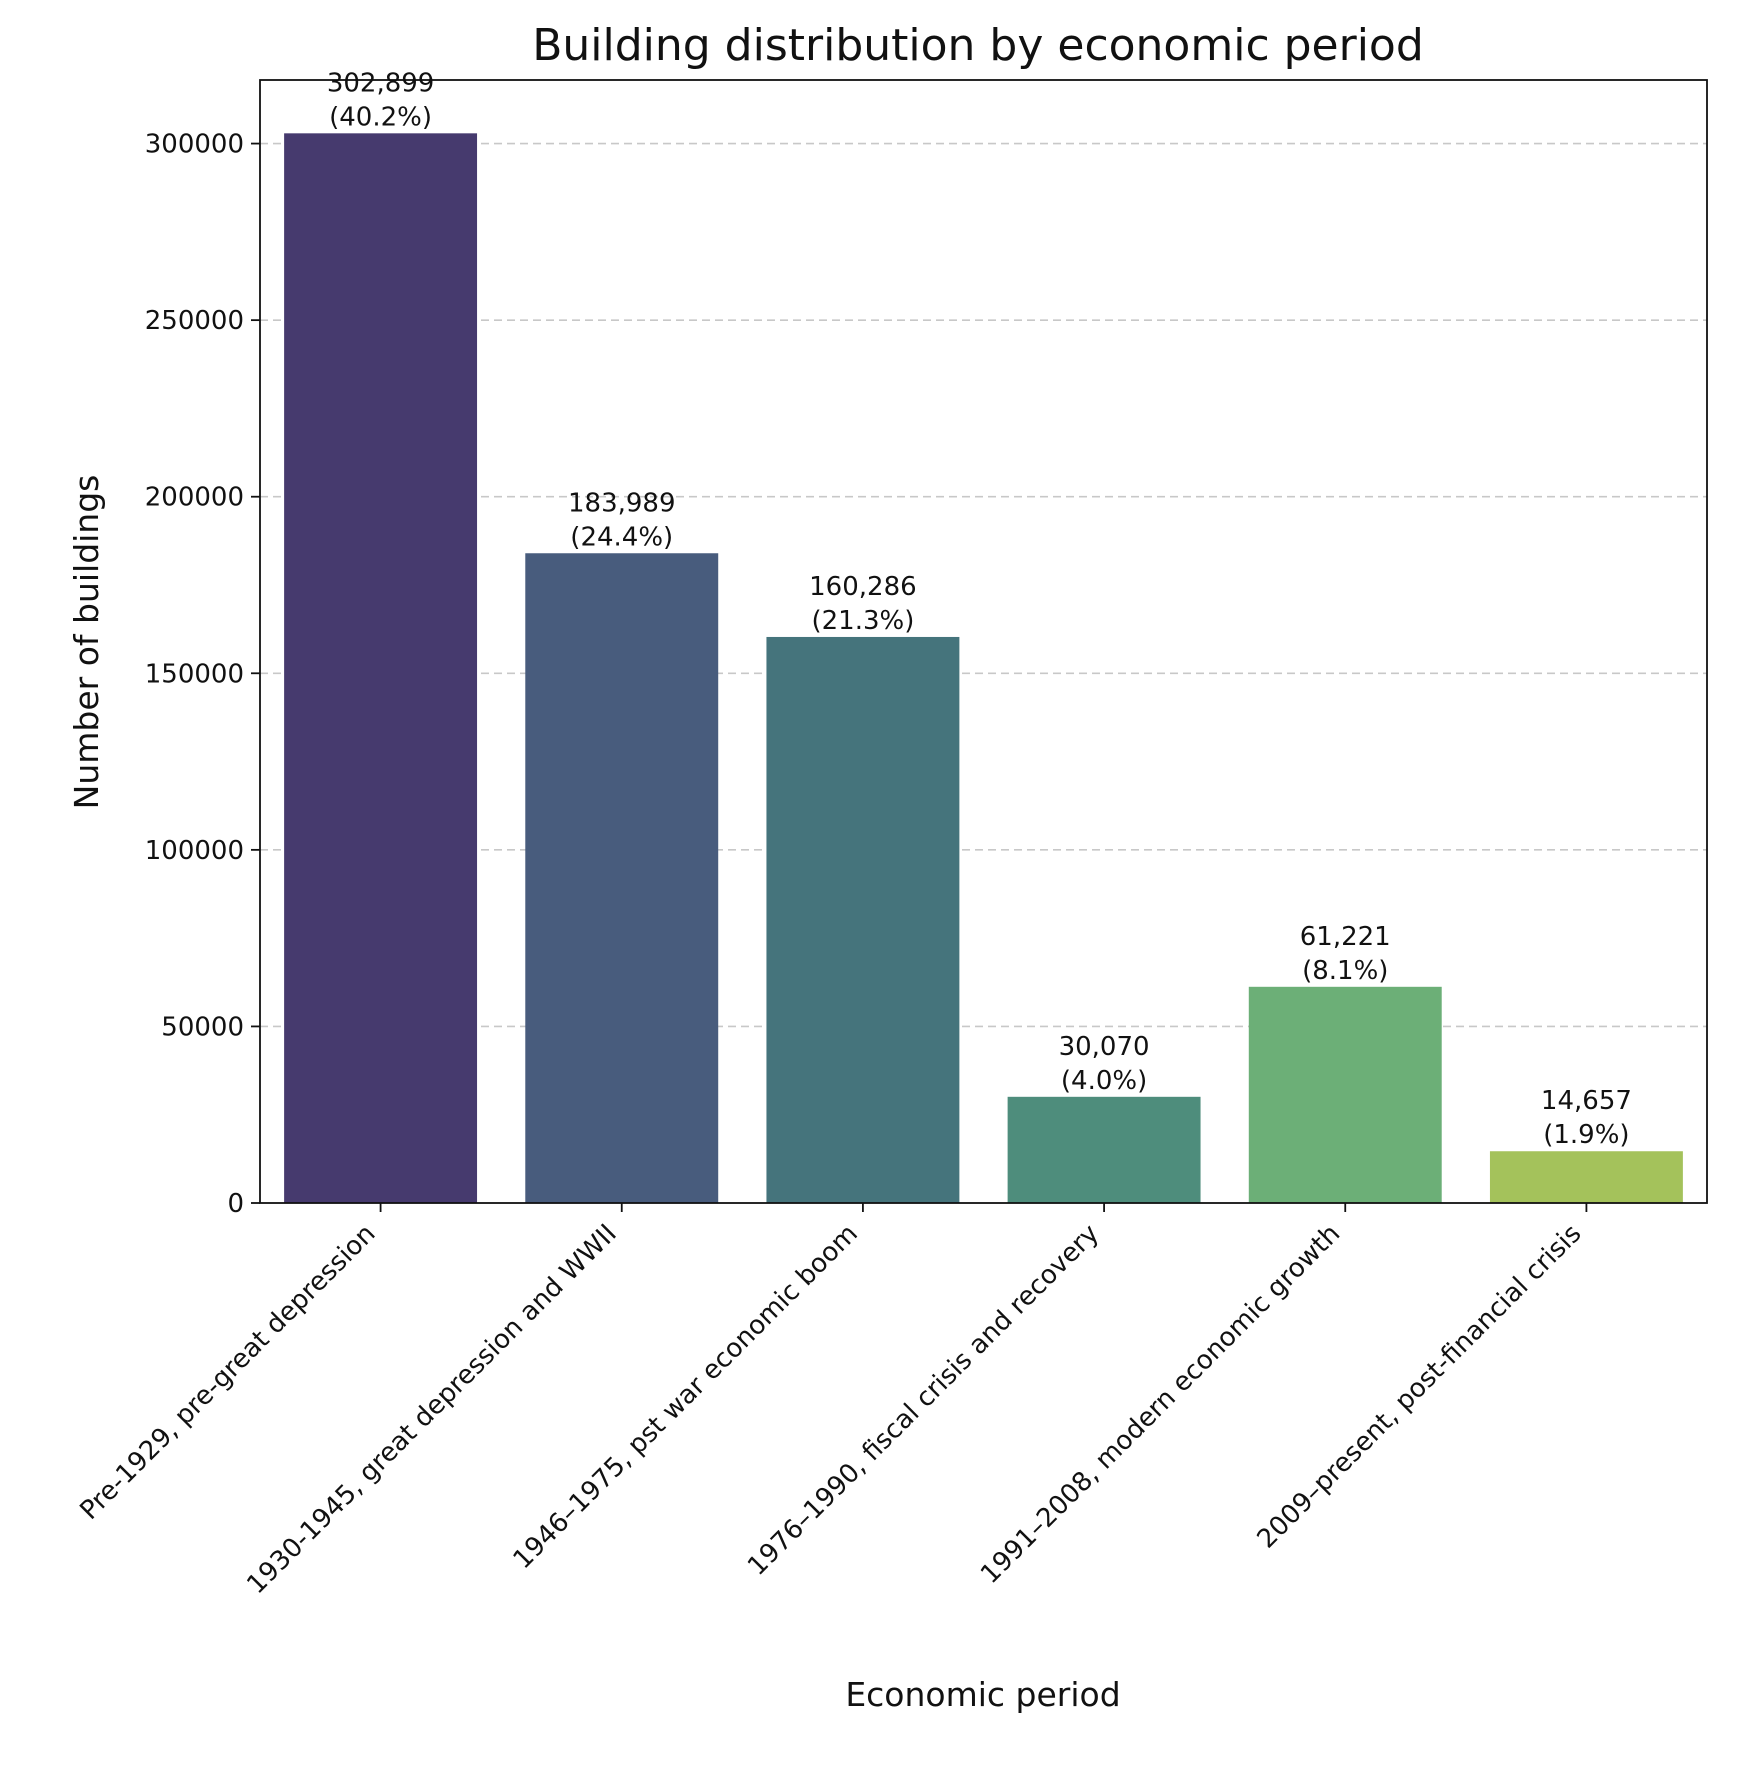 The height and width of the screenshot is (1766, 1738). I want to click on bar-value-label: 160,286, so click(863, 587).